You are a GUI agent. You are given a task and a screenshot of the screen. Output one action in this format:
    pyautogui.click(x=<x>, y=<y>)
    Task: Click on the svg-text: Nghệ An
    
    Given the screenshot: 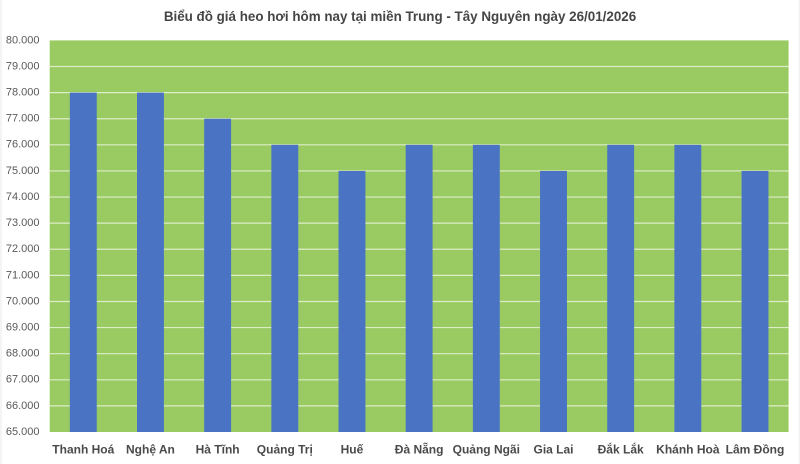 What is the action you would take?
    pyautogui.click(x=150, y=450)
    